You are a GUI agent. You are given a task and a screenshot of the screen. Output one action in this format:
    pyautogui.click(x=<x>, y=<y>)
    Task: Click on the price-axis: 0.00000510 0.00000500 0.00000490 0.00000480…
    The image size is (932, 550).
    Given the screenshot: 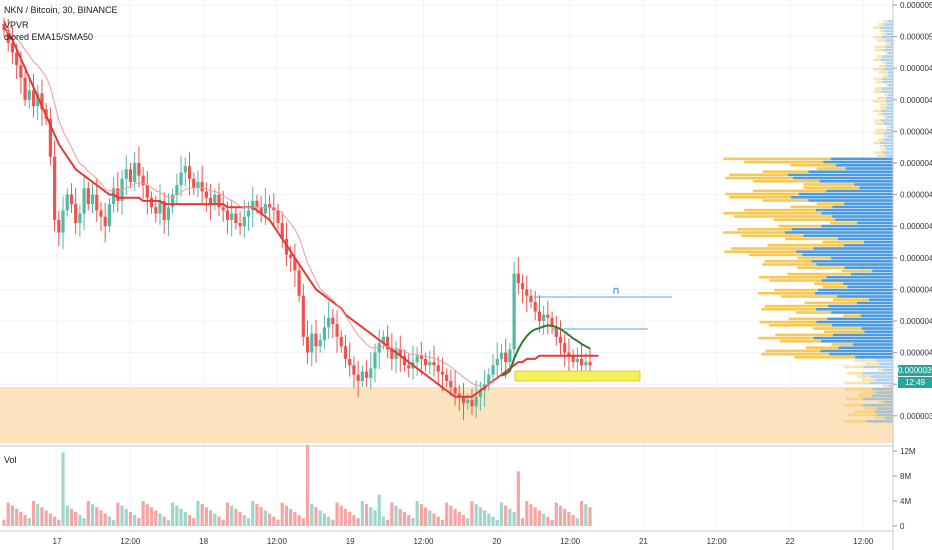 What is the action you would take?
    pyautogui.click(x=912, y=211)
    